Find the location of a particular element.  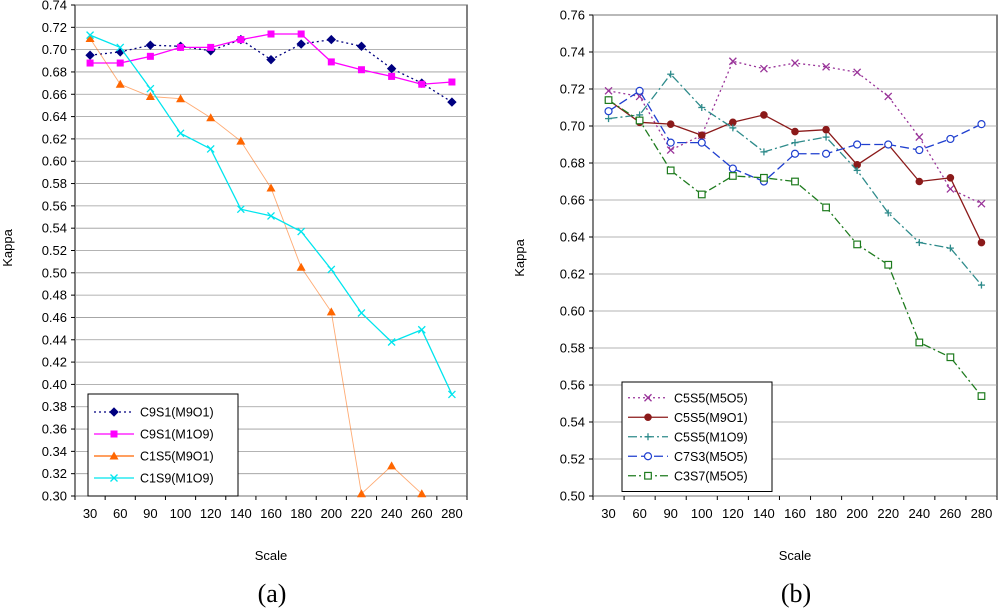

y-tick-label: 0.34 is located at coordinates (54, 451).